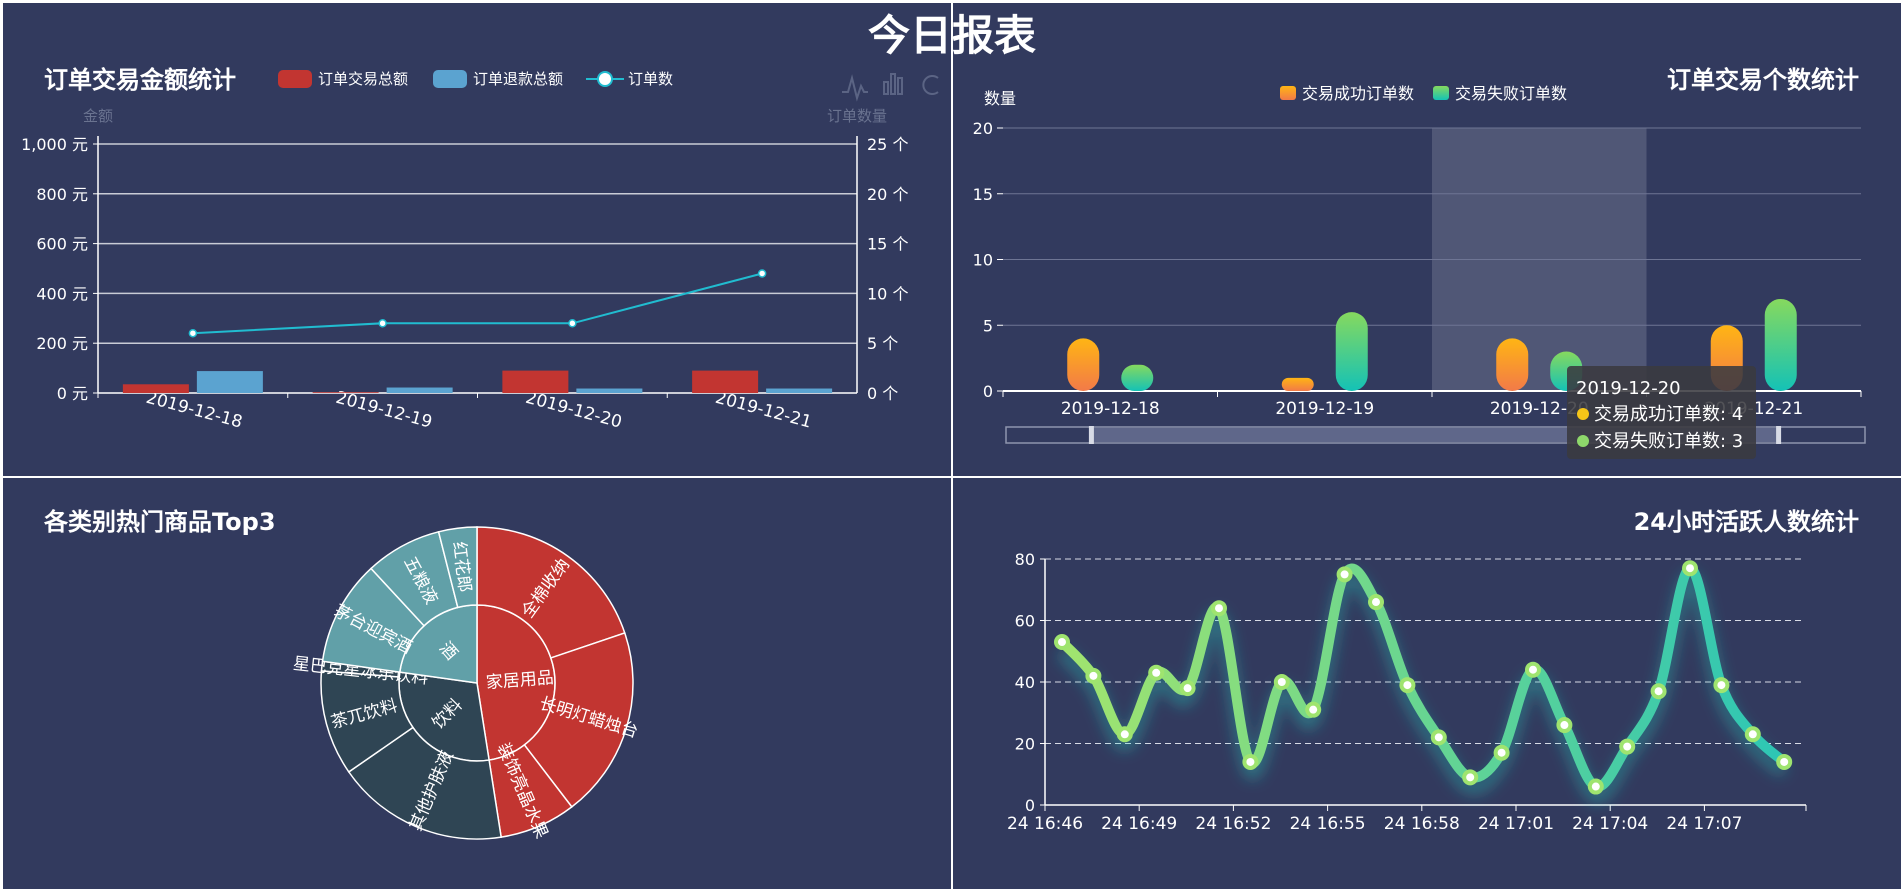 Image resolution: width=1904 pixels, height=893 pixels. What do you see at coordinates (1668, 414) in the screenshot?
I see `tooltip-item: 交易成功订单数: 4` at bounding box center [1668, 414].